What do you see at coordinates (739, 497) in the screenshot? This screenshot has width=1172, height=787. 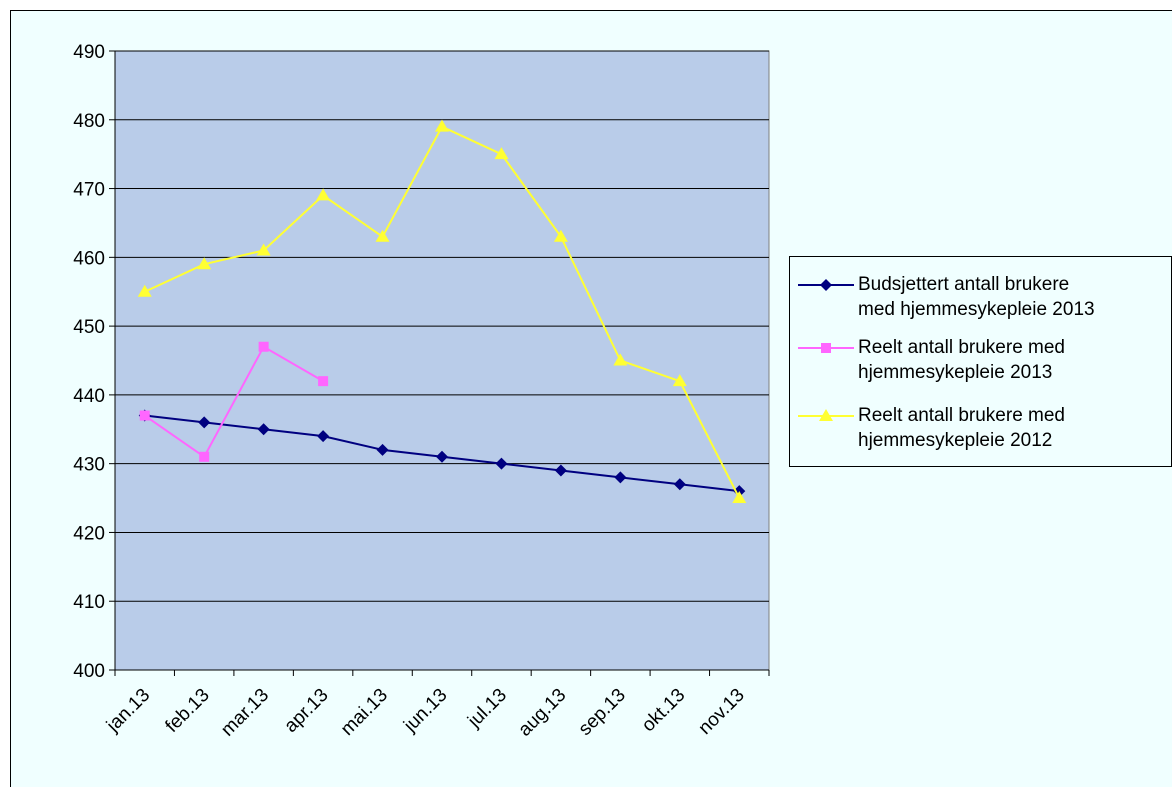 I see `data-point-nov.13` at bounding box center [739, 497].